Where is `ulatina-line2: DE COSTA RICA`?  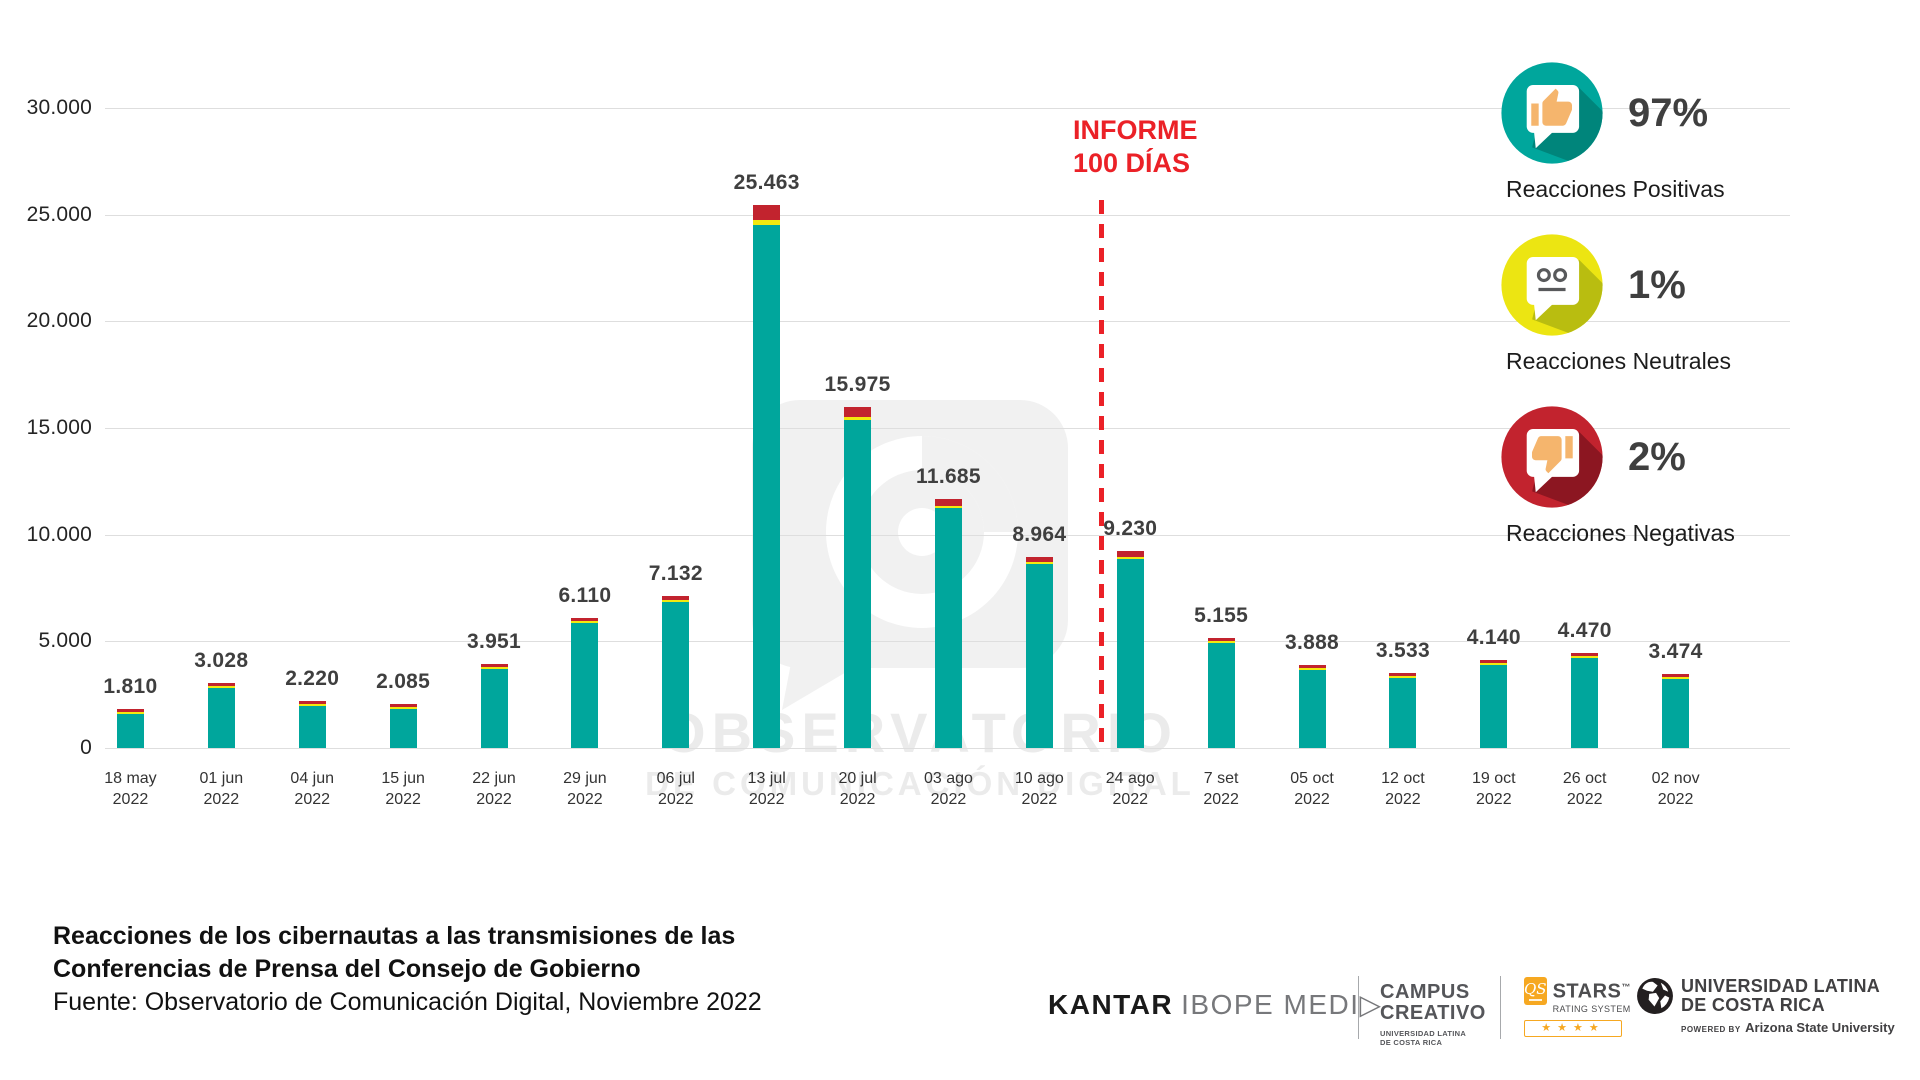
ulatina-line2: DE COSTA RICA is located at coordinates (1753, 1005).